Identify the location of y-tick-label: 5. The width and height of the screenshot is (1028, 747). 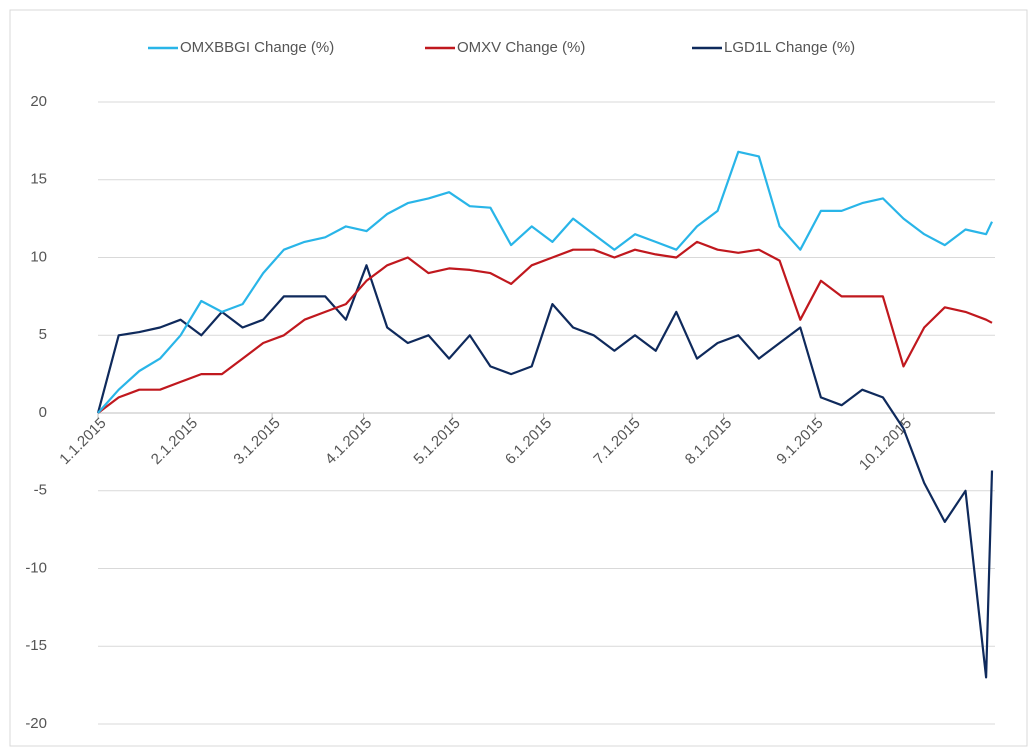
(43, 334).